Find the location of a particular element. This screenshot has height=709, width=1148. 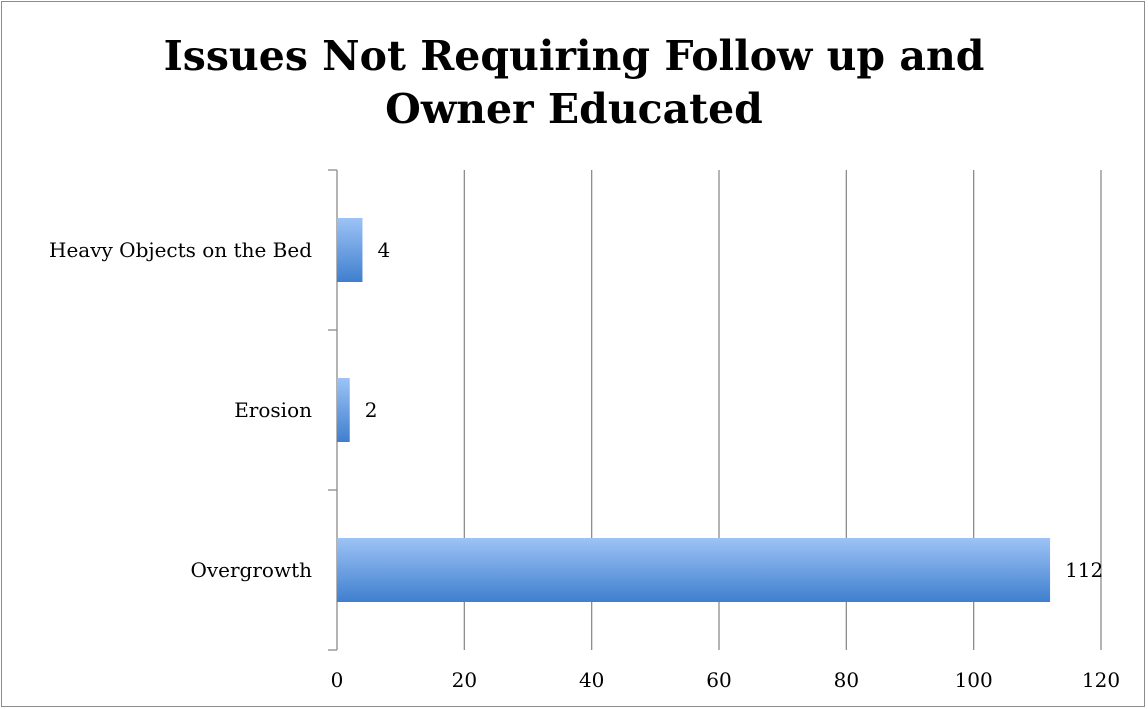

y-category-label: Erosion is located at coordinates (273, 410).